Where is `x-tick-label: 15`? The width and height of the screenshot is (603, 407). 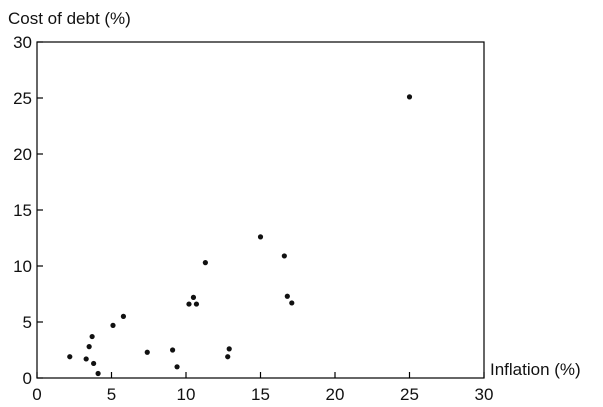 x-tick-label: 15 is located at coordinates (260, 394).